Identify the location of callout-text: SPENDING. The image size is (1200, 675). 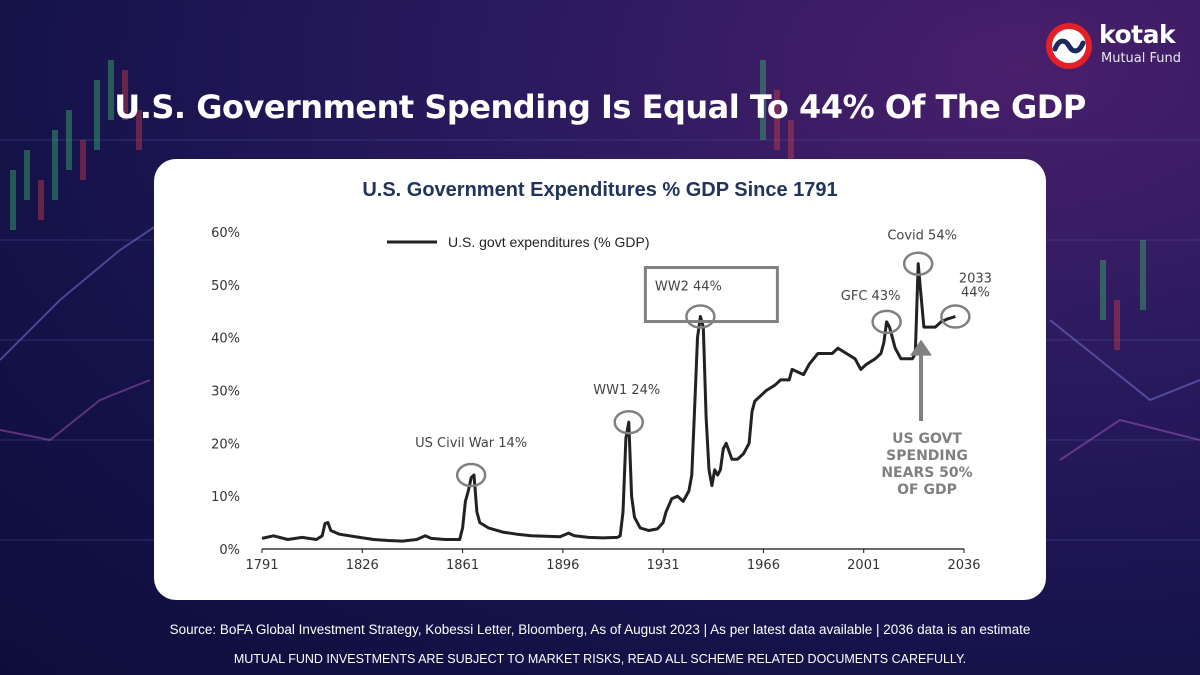
(927, 456).